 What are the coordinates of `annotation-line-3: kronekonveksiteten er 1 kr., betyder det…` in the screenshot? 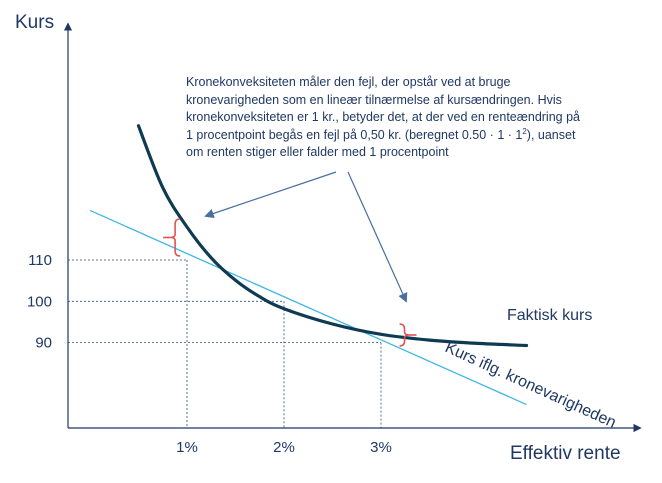 It's located at (383, 117).